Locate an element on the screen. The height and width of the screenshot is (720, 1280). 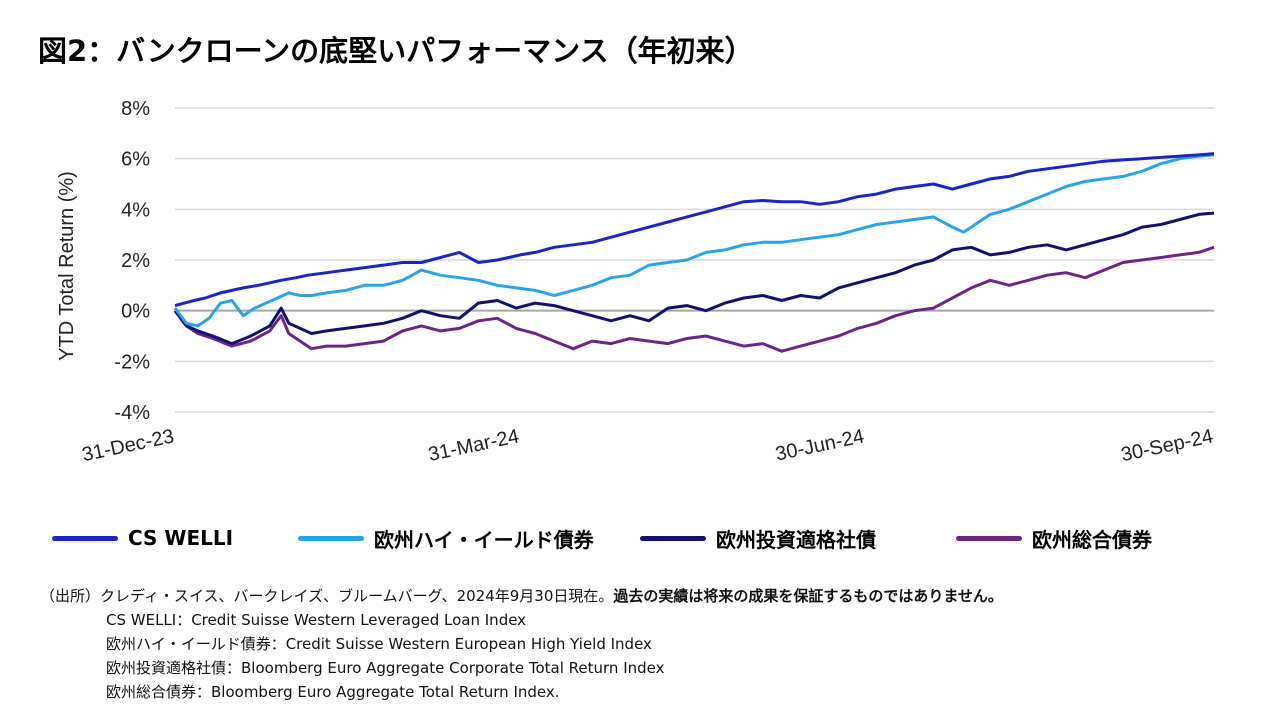
y-axis-ticks: 8% 6% 4% 2% 0% -2% -4% is located at coordinates (132, 261).